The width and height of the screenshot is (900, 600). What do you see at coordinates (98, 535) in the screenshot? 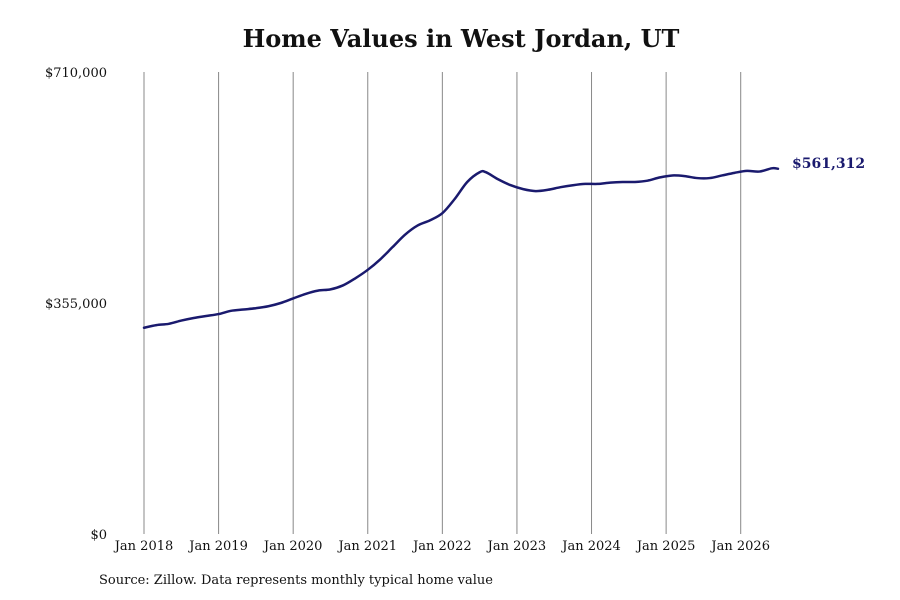
I see `y-tick-label: $0` at bounding box center [98, 535].